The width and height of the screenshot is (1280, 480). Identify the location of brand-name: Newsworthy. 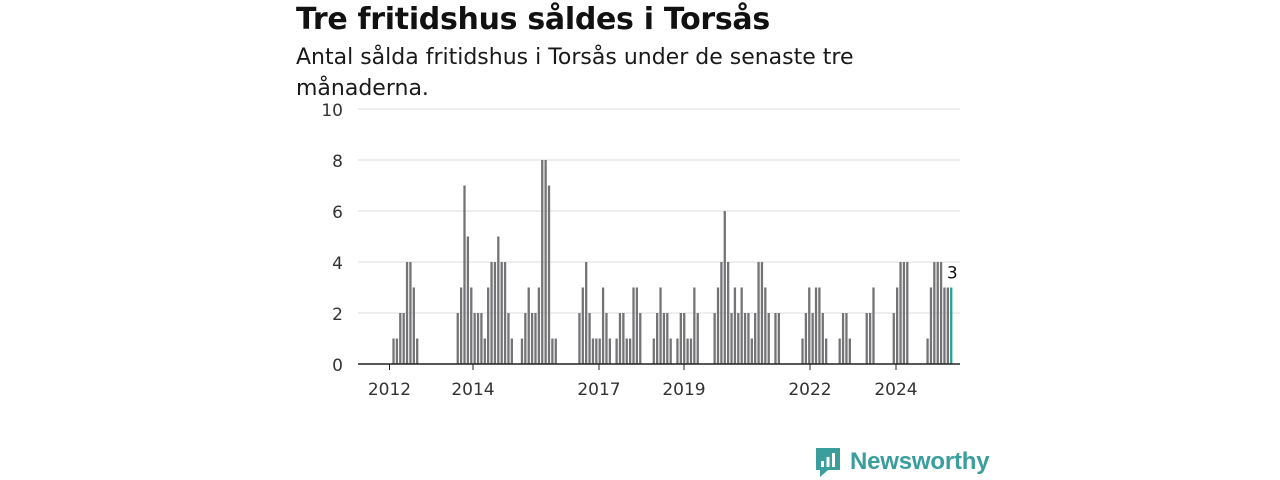
(920, 461).